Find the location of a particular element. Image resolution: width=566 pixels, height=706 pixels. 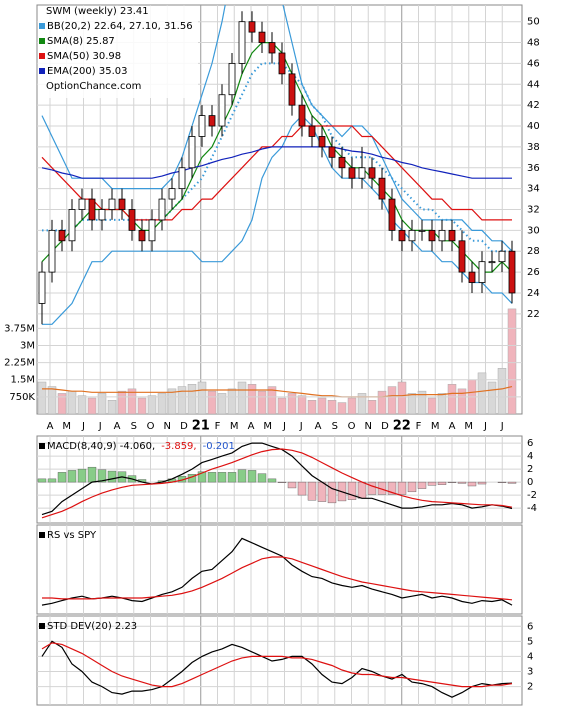

y-tick-label: 0 is located at coordinates (530, 482).